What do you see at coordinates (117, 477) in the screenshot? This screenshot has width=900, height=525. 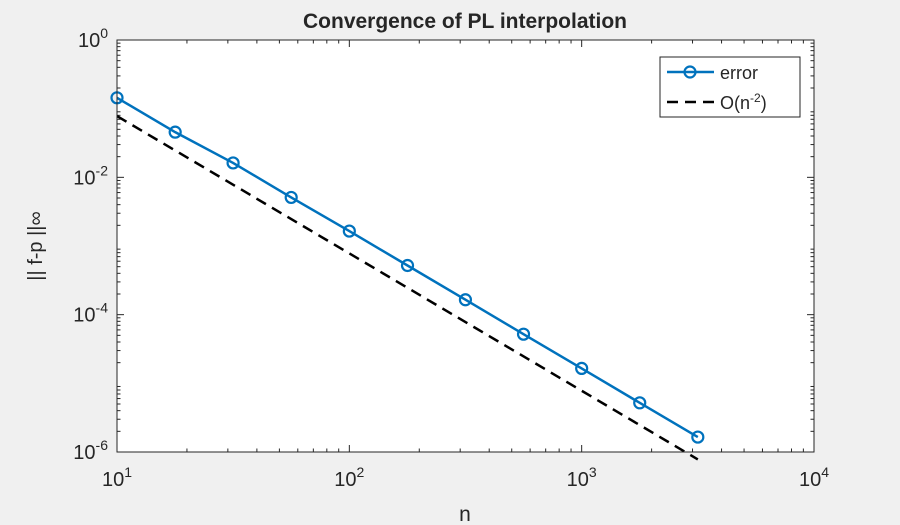 I see `x-tick-label: 10¹` at bounding box center [117, 477].